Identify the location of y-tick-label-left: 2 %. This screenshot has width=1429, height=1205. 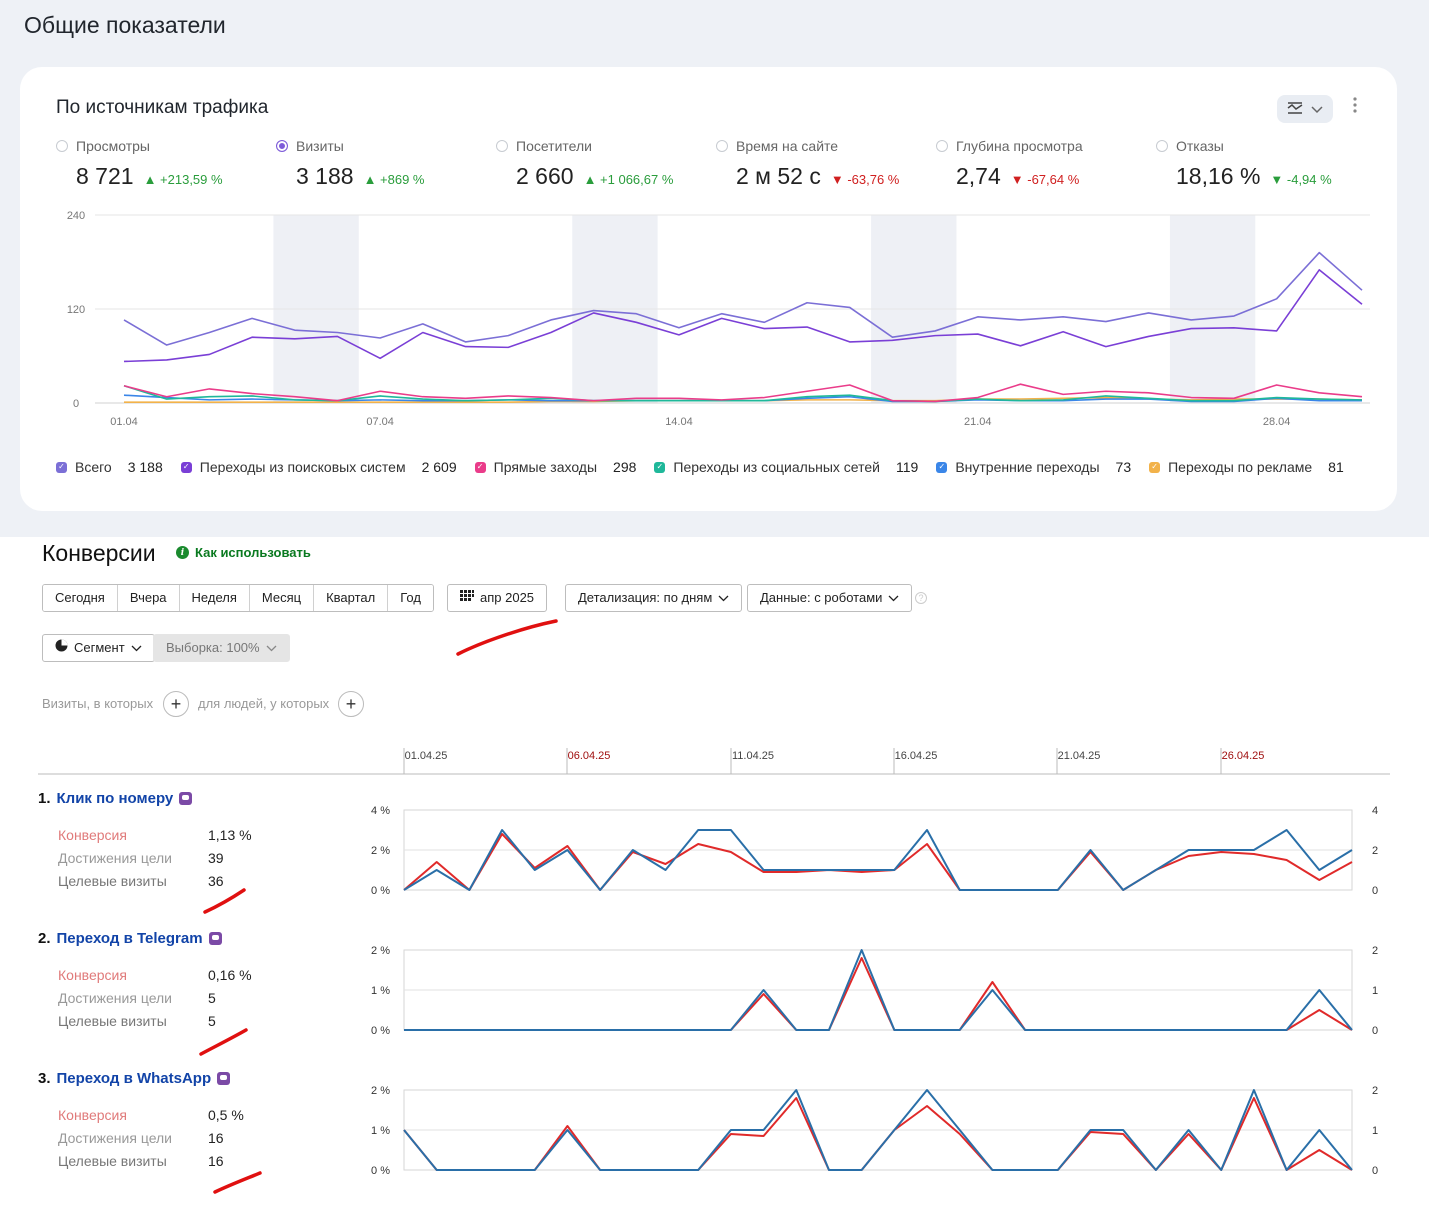
(380, 1091).